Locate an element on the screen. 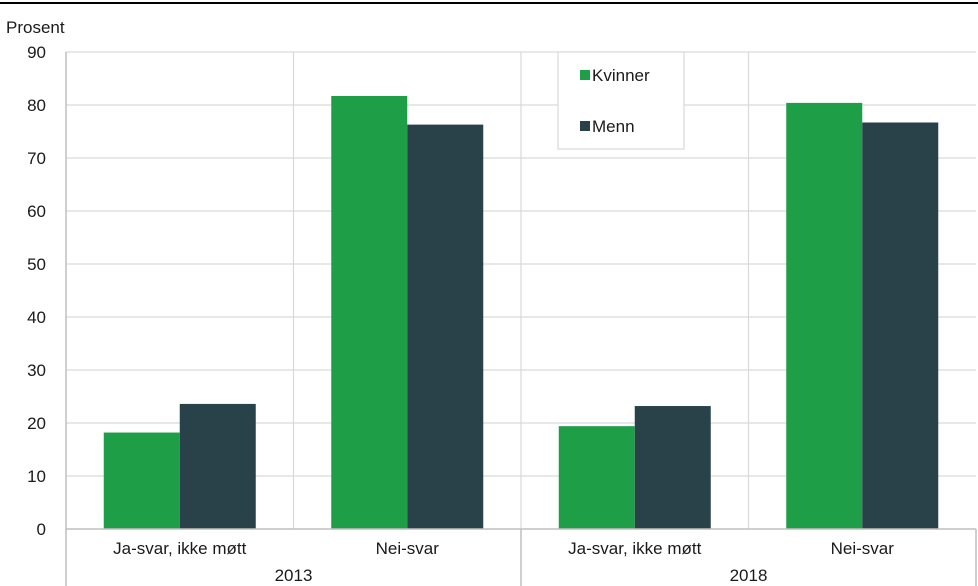 The image size is (978, 586). y-tick-label: 20 is located at coordinates (36, 423).